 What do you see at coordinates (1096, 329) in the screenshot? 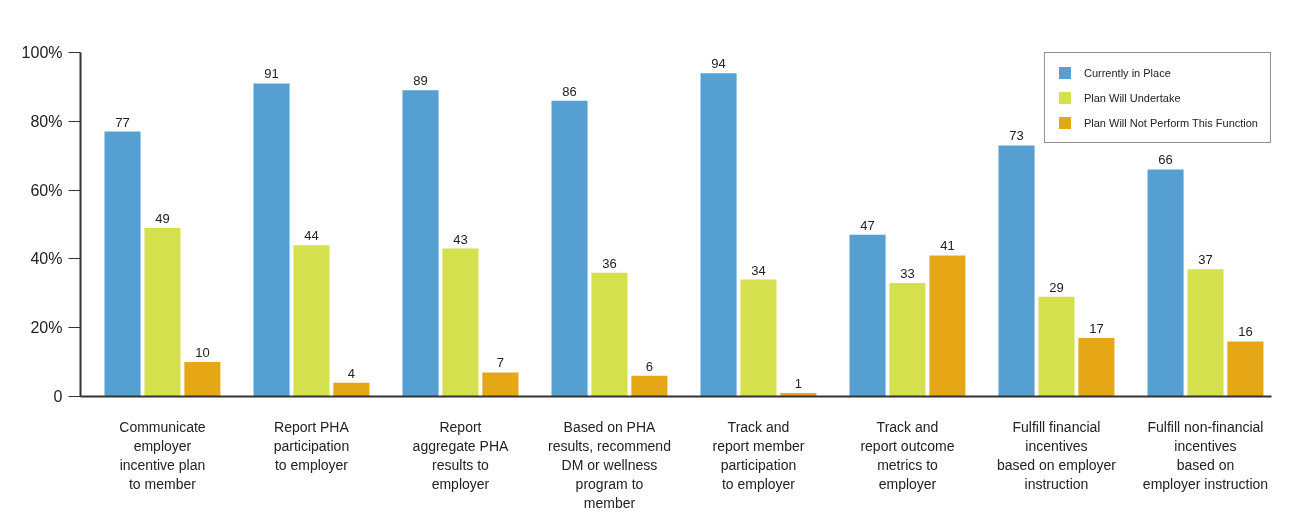
I see `data-label: 17` at bounding box center [1096, 329].